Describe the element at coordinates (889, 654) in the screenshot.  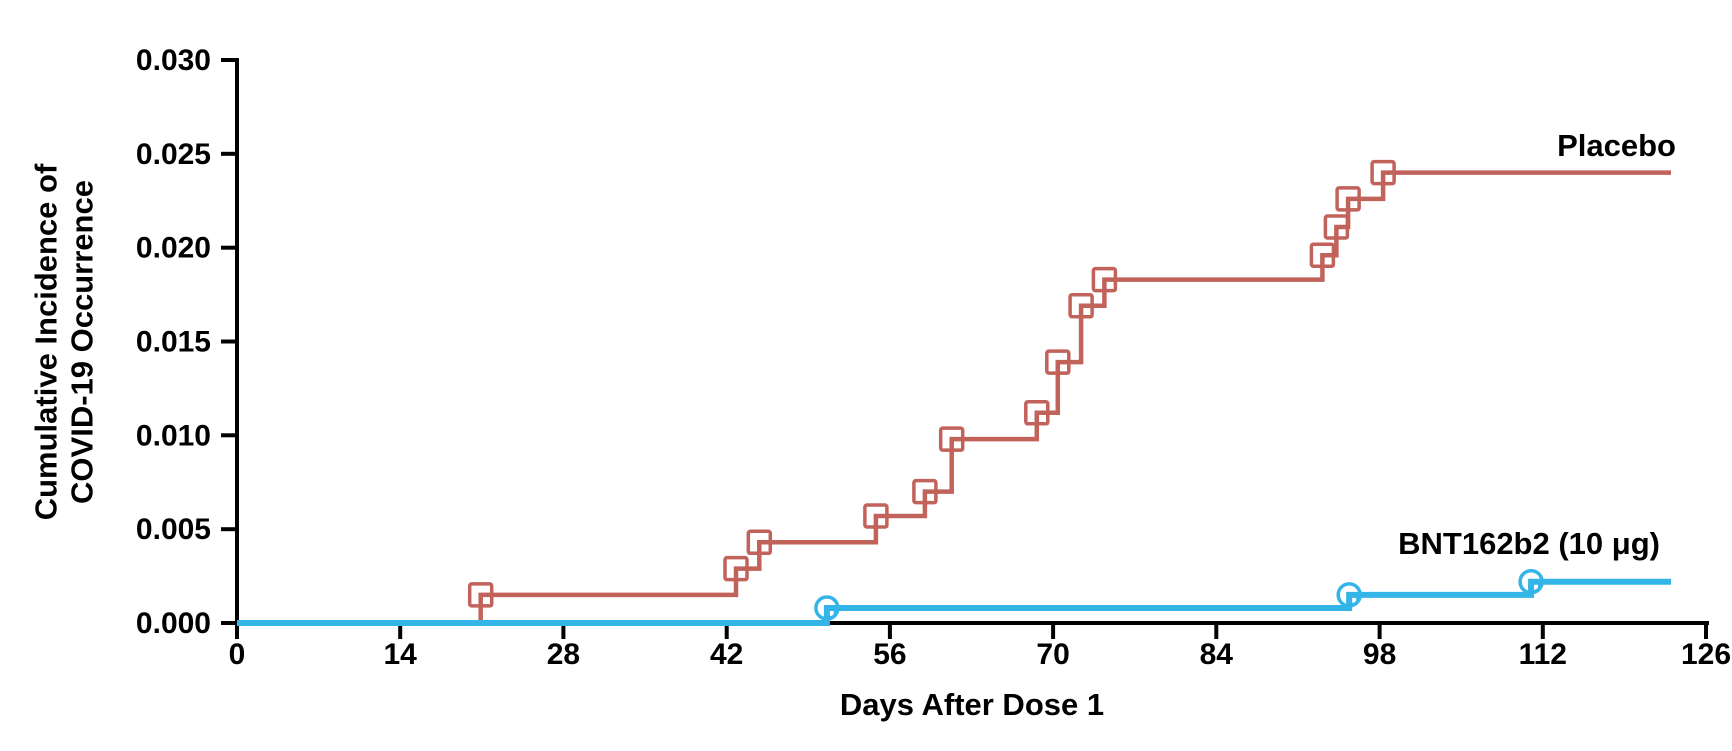
I see `x-tick-label: 56` at that location.